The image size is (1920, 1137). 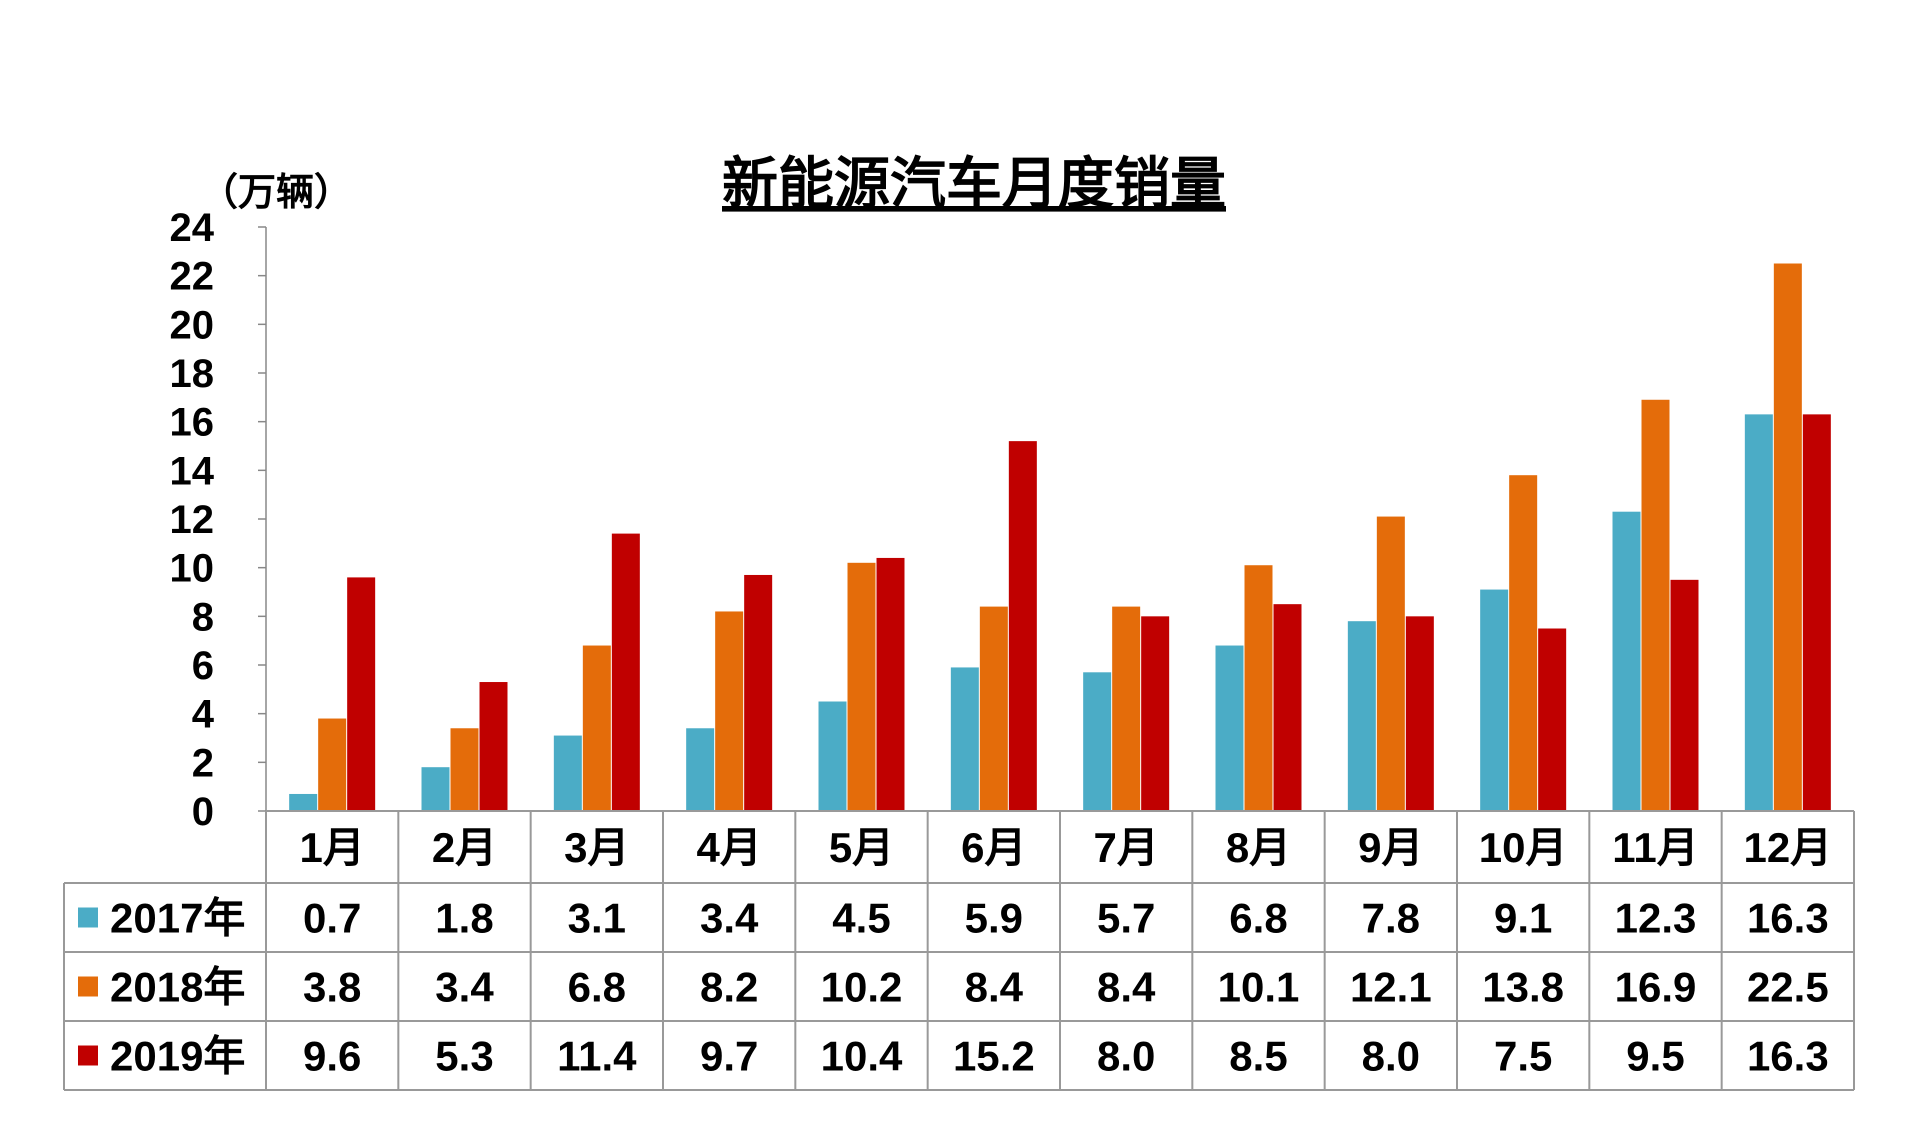 What do you see at coordinates (567, 773) in the screenshot?
I see `bar-2017年-3月` at bounding box center [567, 773].